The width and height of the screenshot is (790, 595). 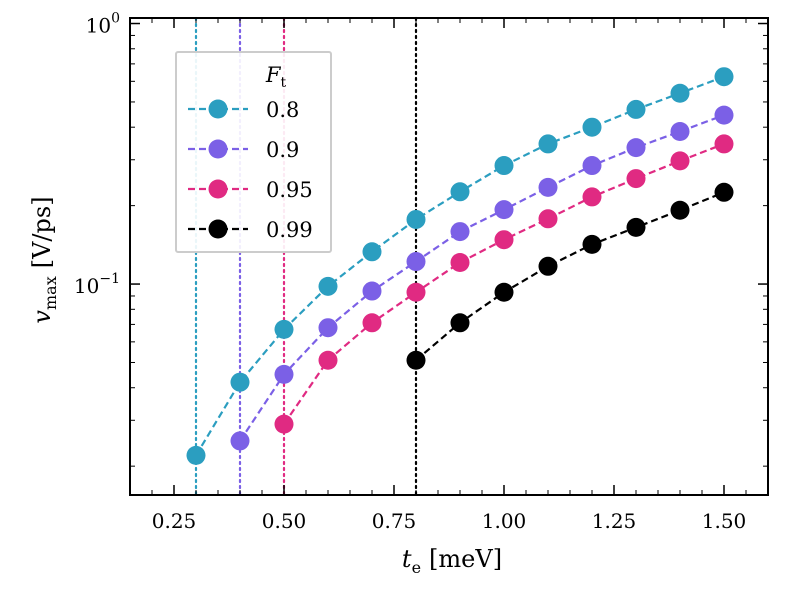 What do you see at coordinates (282, 110) in the screenshot?
I see `legend-entry-0: 0.8` at bounding box center [282, 110].